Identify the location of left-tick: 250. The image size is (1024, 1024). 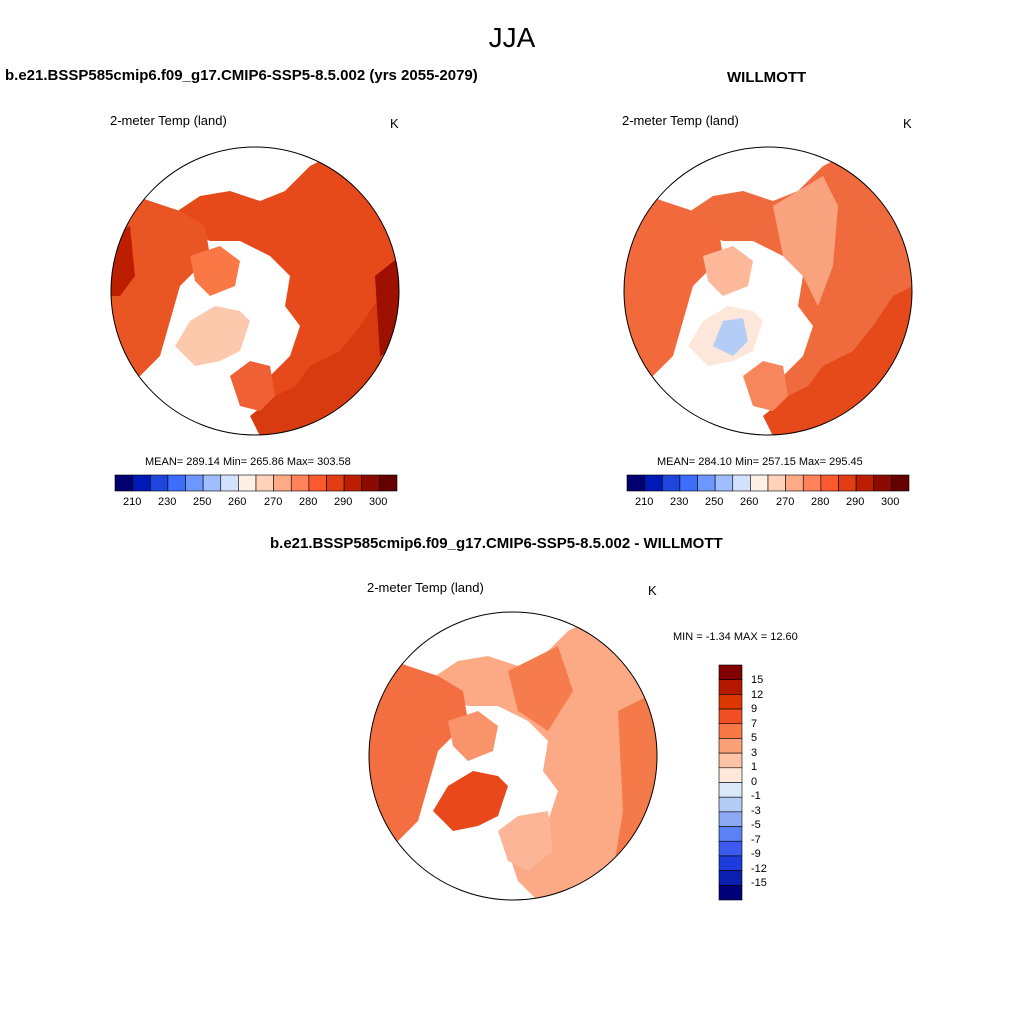
(202, 502).